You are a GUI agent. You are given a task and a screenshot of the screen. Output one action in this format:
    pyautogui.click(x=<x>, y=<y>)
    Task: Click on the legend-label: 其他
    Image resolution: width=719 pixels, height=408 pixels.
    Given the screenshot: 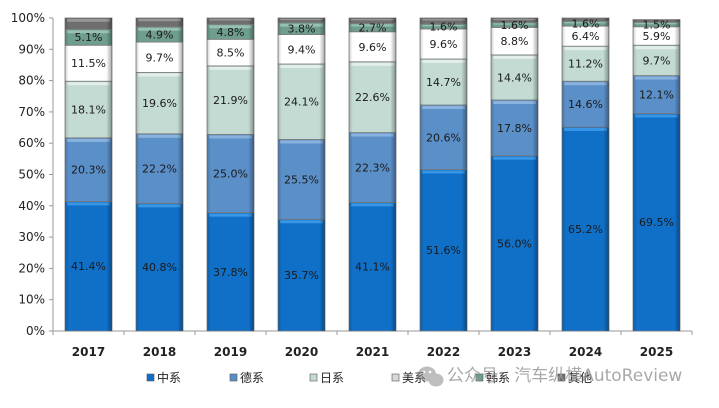 What is the action you would take?
    pyautogui.click(x=580, y=378)
    